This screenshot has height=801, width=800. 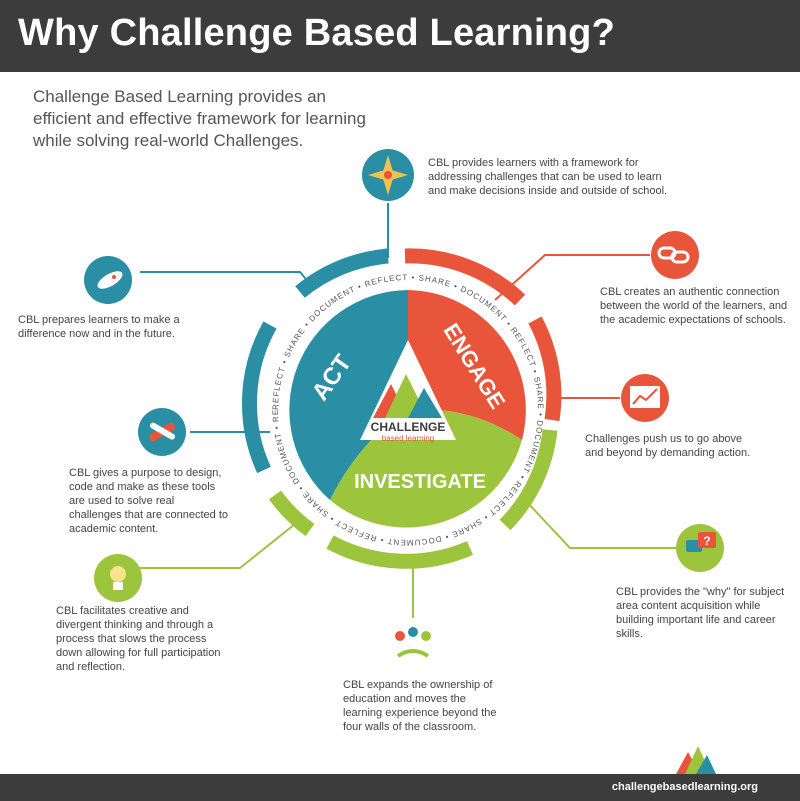 What do you see at coordinates (342, 273) in the screenshot?
I see `ring-arc-teal-top` at bounding box center [342, 273].